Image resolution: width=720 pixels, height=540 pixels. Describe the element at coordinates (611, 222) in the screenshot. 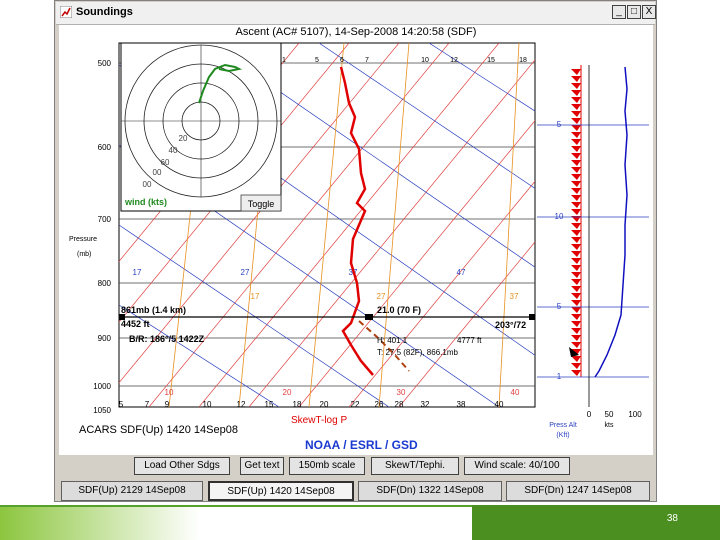

I see `wind-speed-profile` at that location.